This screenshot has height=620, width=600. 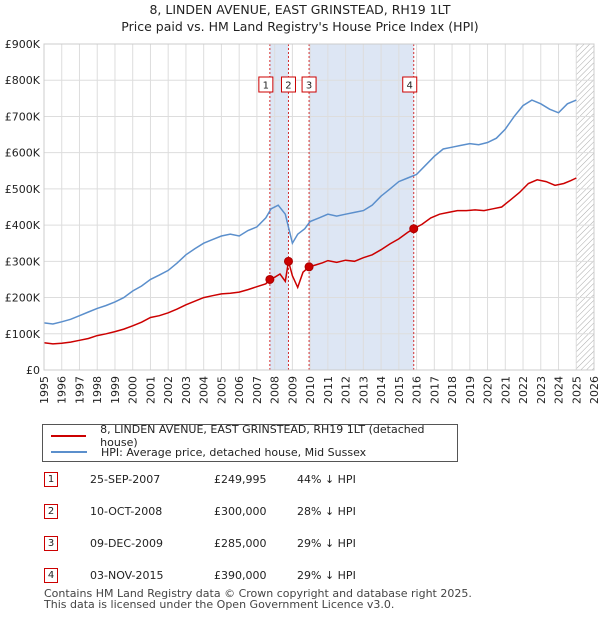 What do you see at coordinates (23, 225) in the screenshot?
I see `y-tick-label: £400K` at bounding box center [23, 225].